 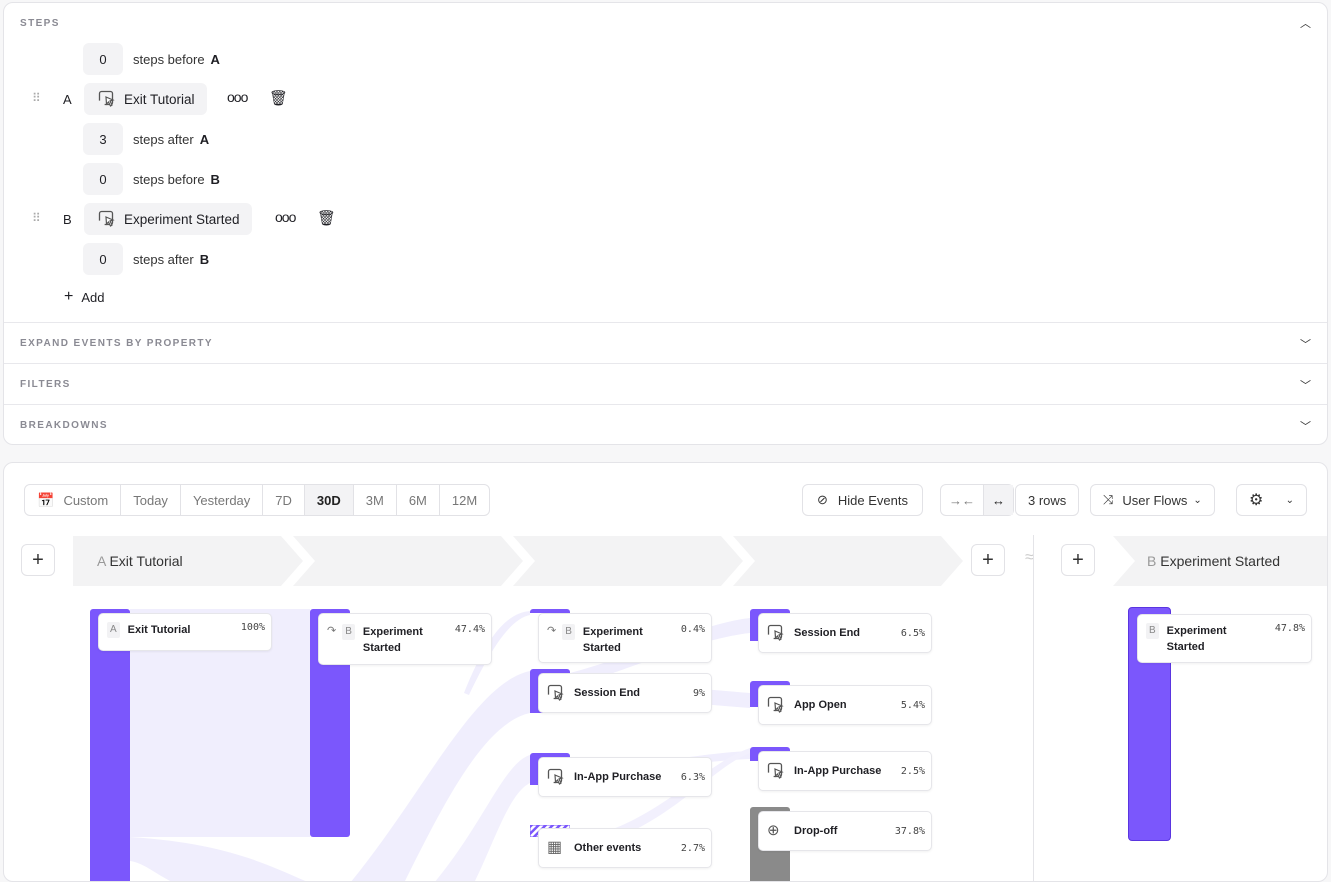 I want to click on node-experiment-started-2: ↷ B Experiment Started 0.4%, so click(x=625, y=638).